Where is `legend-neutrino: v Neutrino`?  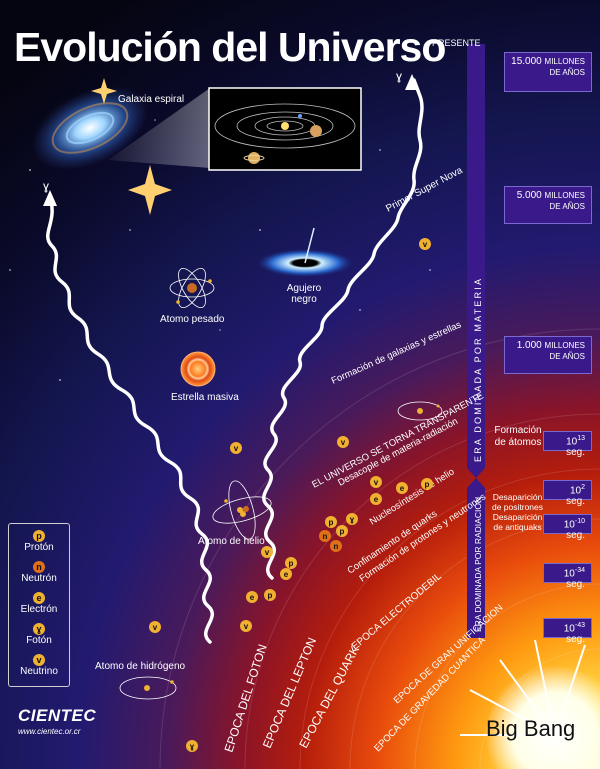
legend-neutrino: v Neutrino is located at coordinates (39, 665).